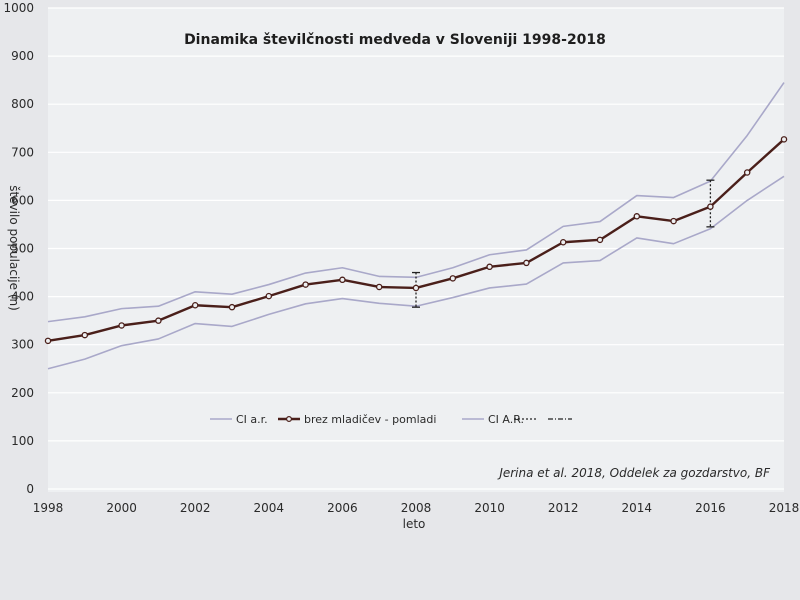 This screenshot has height=600, width=800. Describe the element at coordinates (269, 508) in the screenshot. I see `x-tick-label-2004: 2004` at that location.